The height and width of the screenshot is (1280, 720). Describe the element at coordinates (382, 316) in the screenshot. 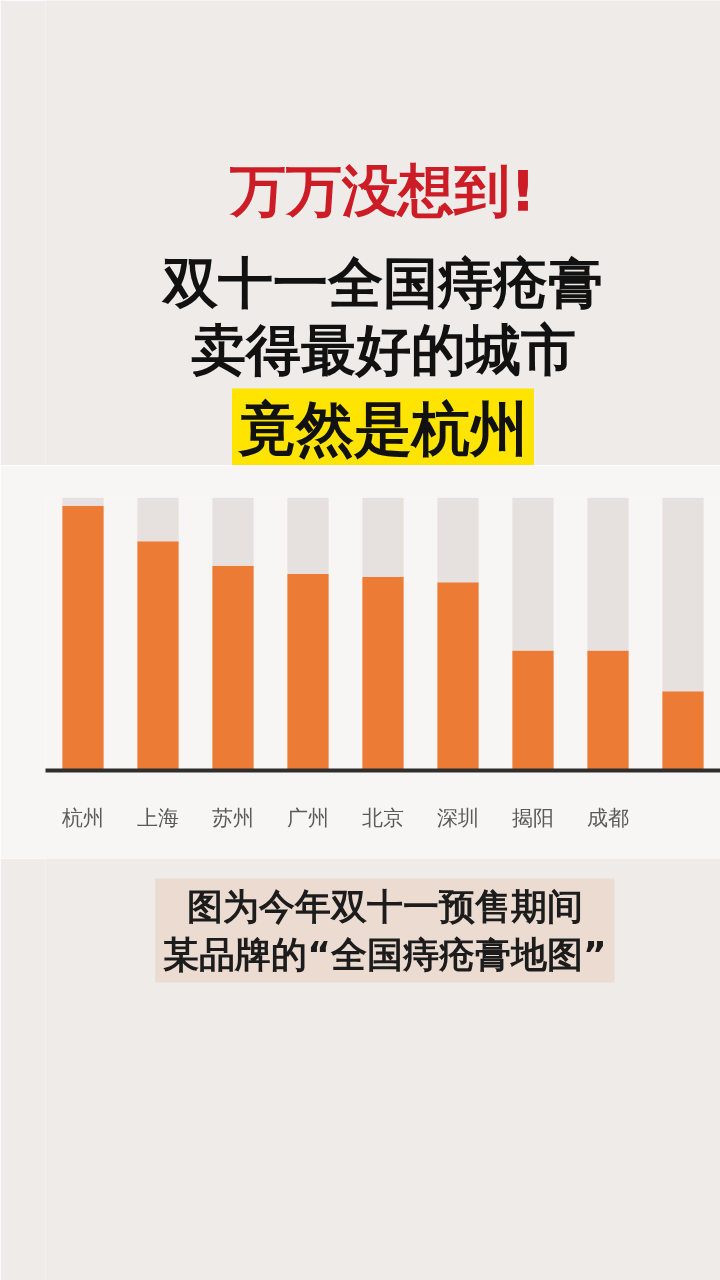

I see `chart-subtitle: 双十一全国痔疮膏卖得最好的城市` at that location.